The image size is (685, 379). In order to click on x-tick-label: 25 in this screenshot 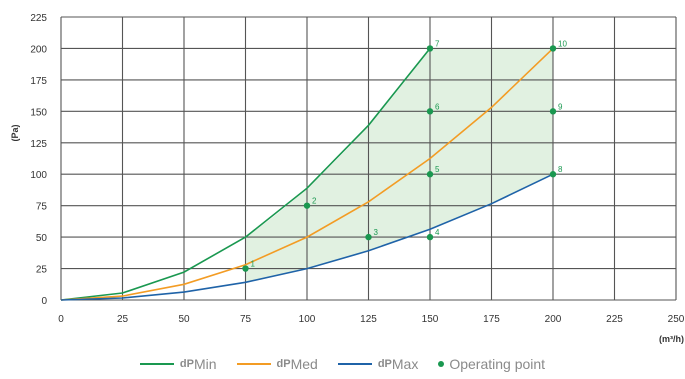, I will do `click(123, 319)`.